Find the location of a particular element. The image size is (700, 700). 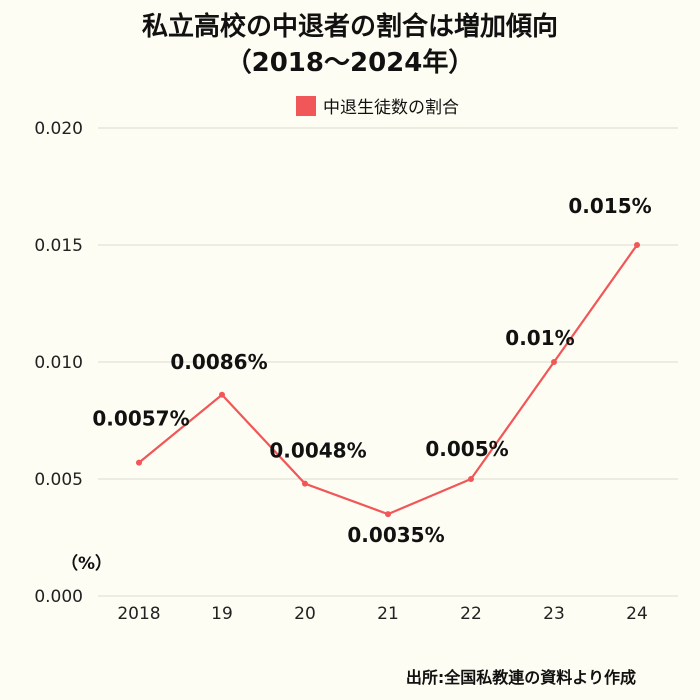

y-tick-label: 0.020 is located at coordinates (58, 129).